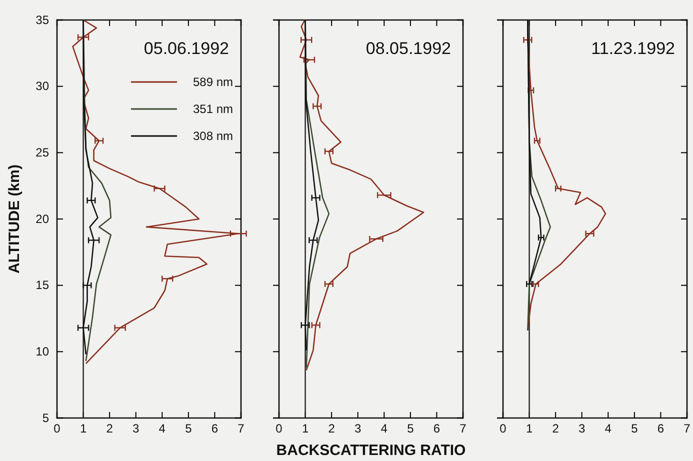 This screenshot has width=693, height=461. I want to click on x-axis-title: BACKSCATTERING RATIO, so click(371, 450).